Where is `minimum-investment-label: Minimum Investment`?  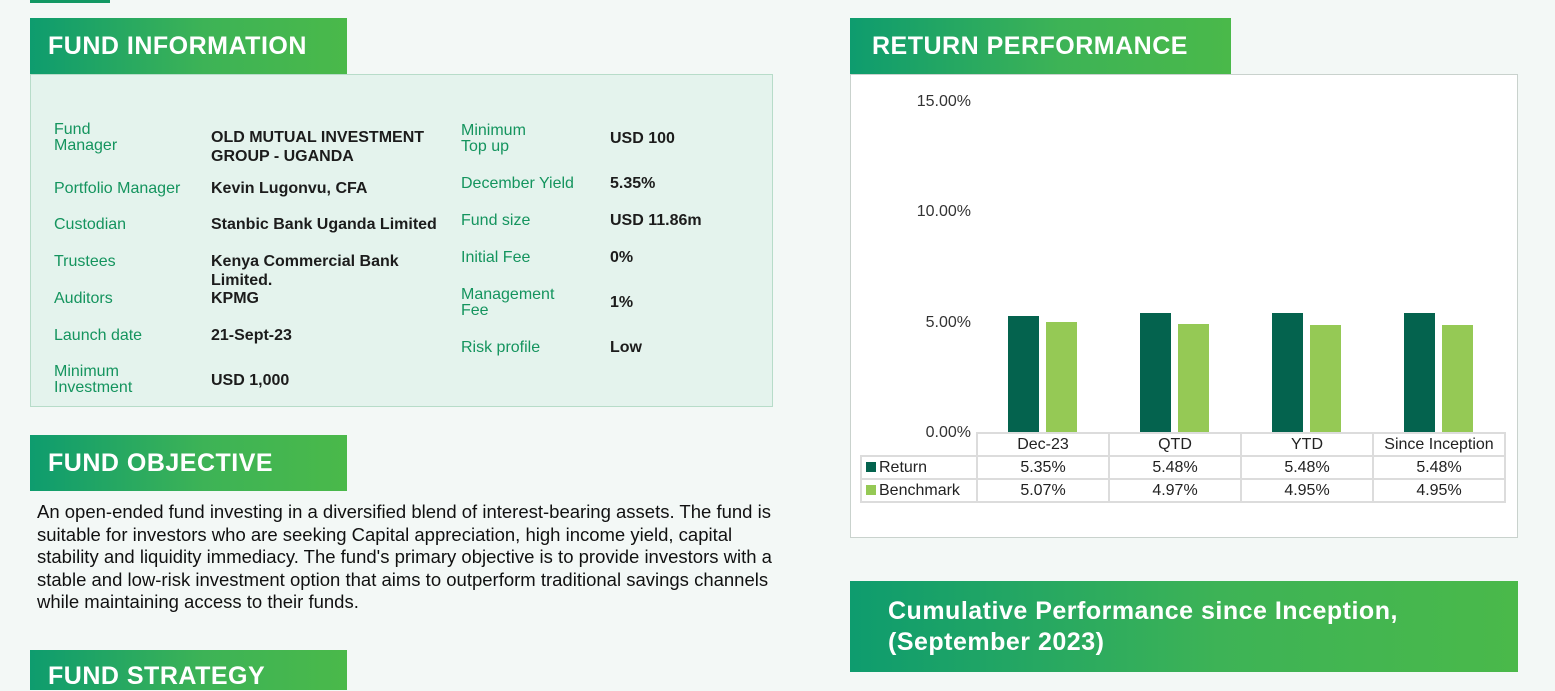 minimum-investment-label: Minimum Investment is located at coordinates (93, 379).